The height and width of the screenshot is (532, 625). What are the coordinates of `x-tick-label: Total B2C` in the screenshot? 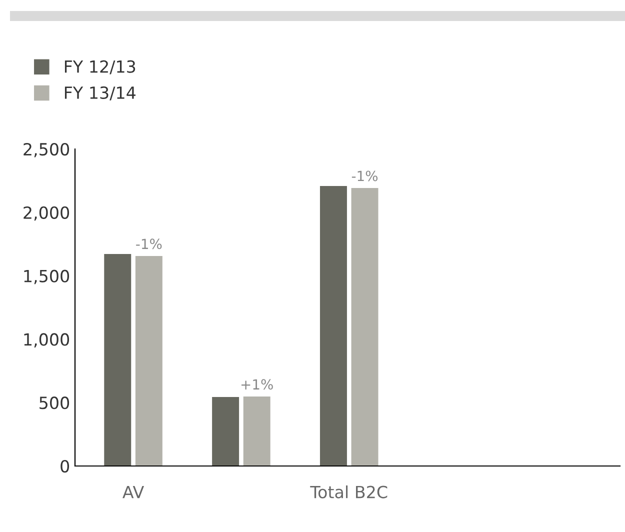 It's located at (349, 491).